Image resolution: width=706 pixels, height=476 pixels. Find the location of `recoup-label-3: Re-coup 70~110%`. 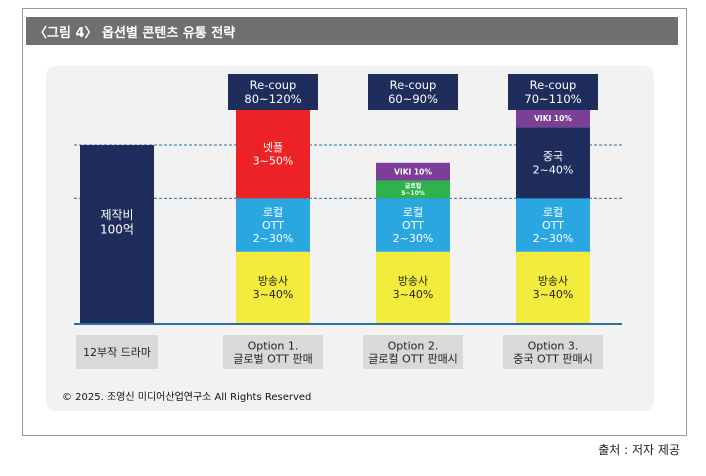

recoup-label-3: Re-coup 70~110% is located at coordinates (552, 92).